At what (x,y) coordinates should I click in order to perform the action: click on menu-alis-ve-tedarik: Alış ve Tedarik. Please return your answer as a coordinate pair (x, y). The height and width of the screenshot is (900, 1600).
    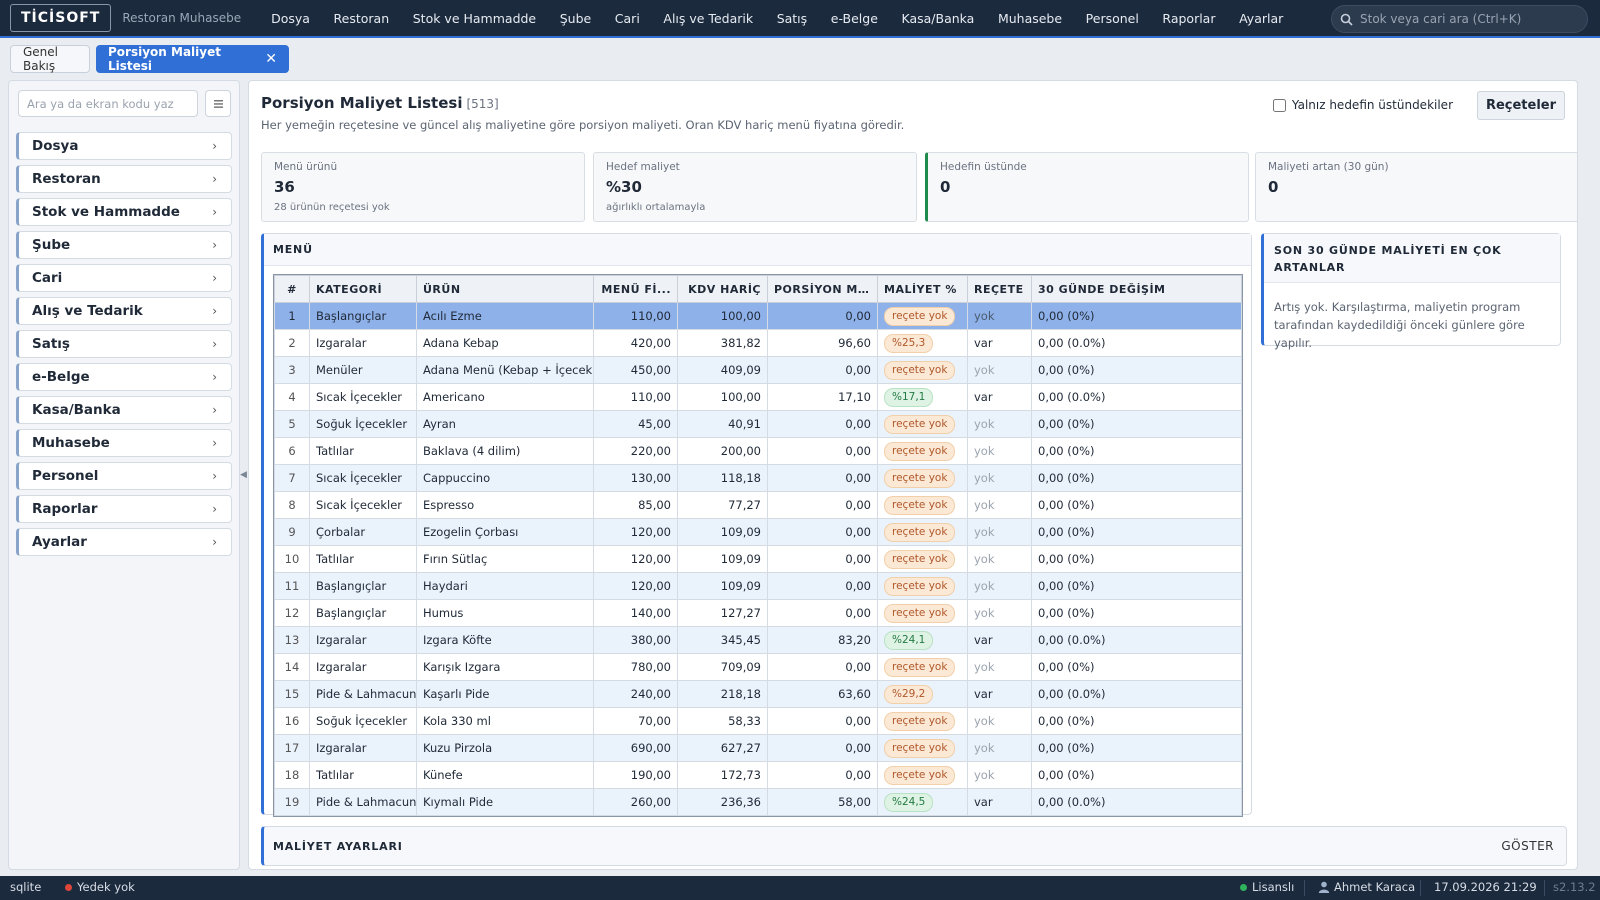
    Looking at the image, I should click on (708, 18).